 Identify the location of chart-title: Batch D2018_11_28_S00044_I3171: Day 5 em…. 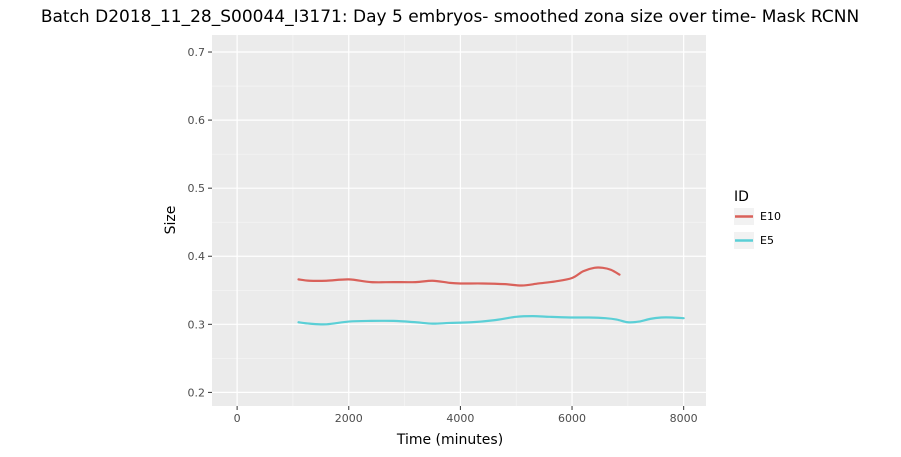
(450, 17).